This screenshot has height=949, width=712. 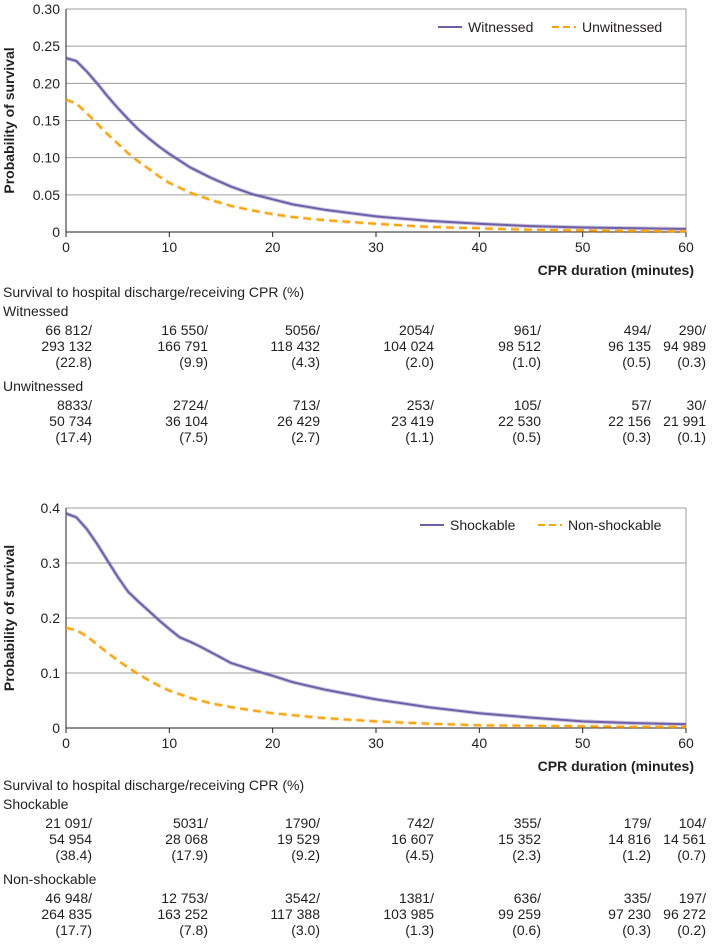 What do you see at coordinates (420, 823) in the screenshot?
I see `cell-events: 742/` at bounding box center [420, 823].